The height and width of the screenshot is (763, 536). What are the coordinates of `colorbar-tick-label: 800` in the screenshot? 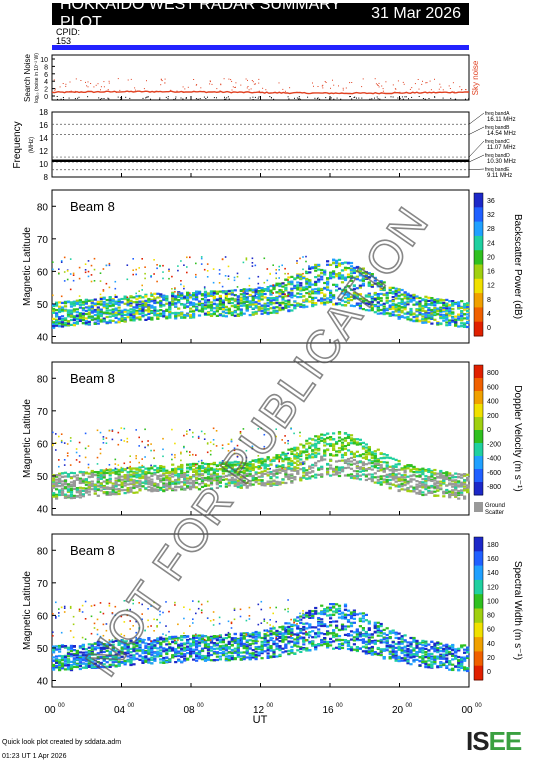 It's located at (493, 373).